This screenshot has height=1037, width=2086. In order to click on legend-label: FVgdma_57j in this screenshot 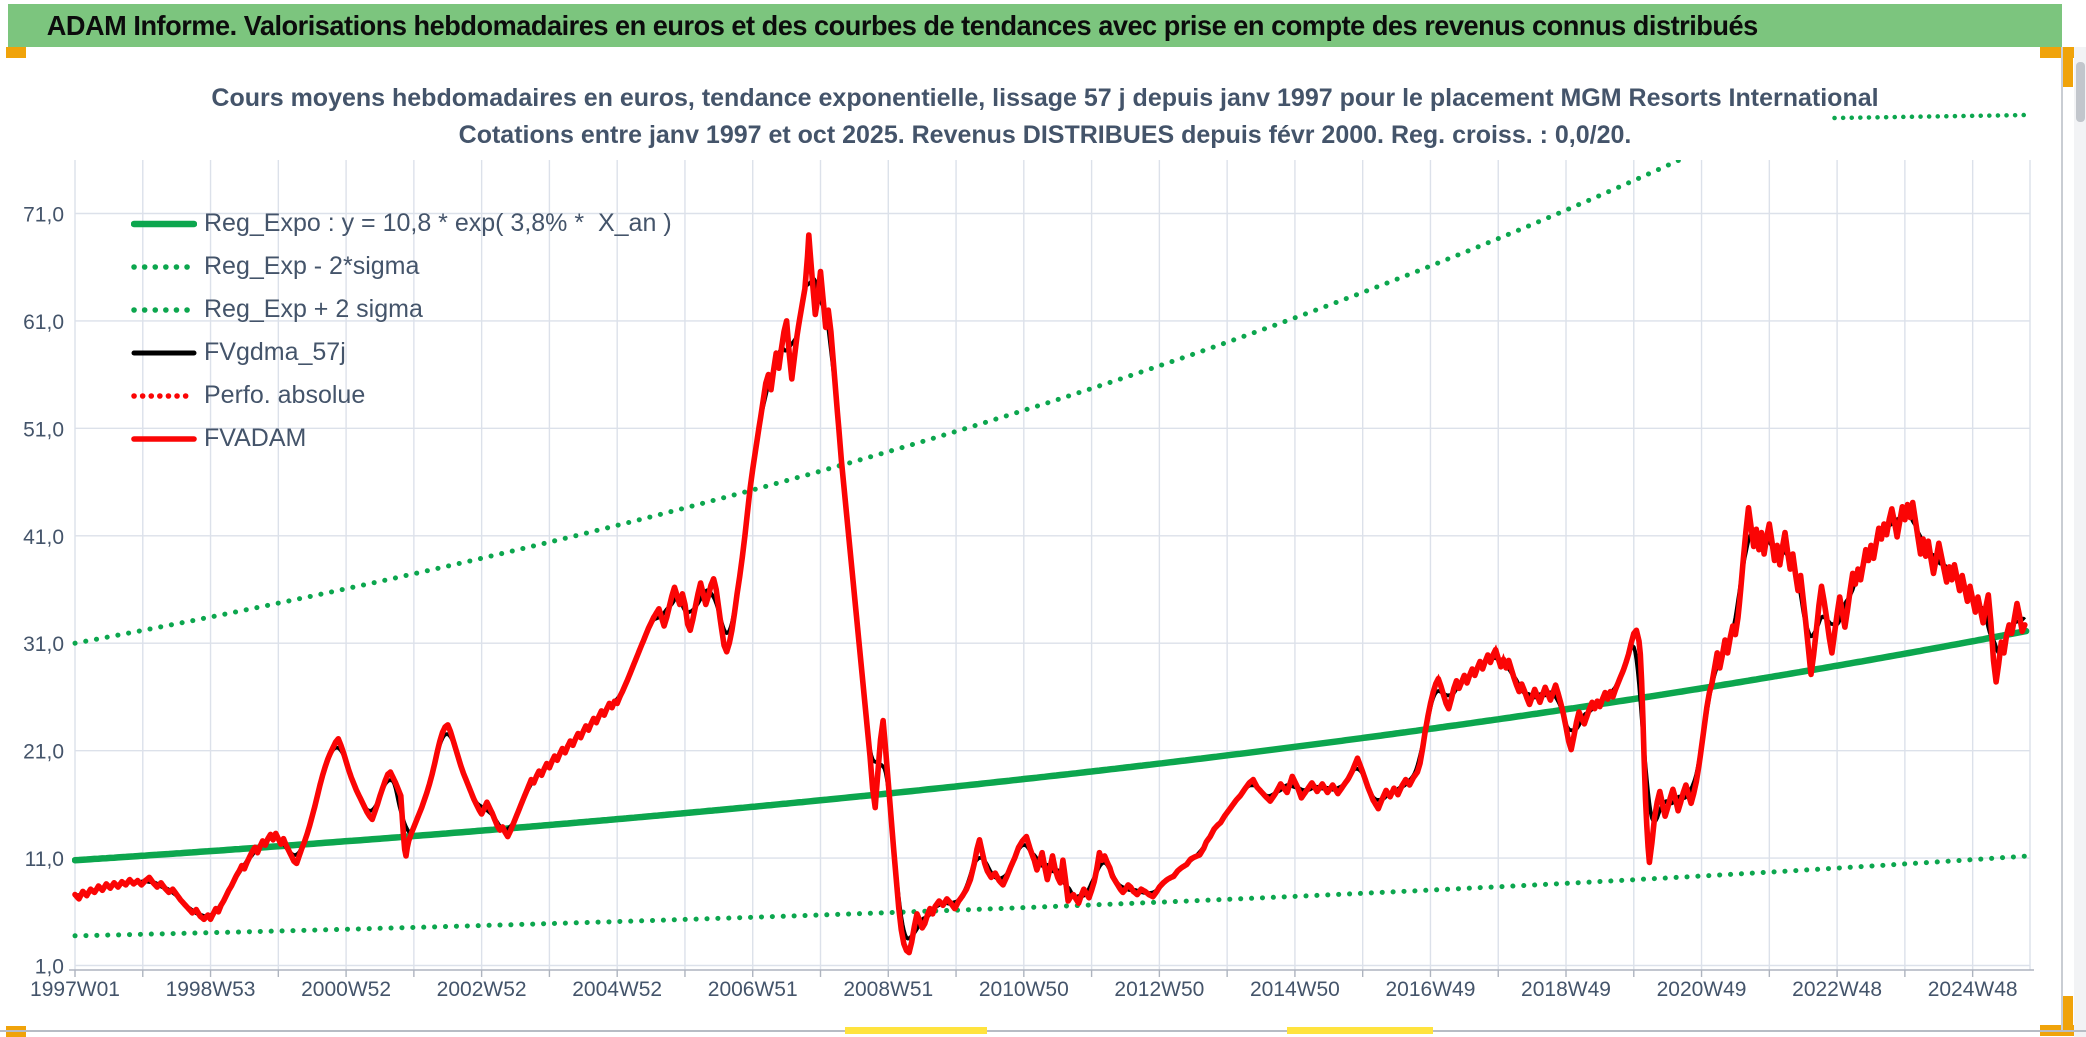, I will do `click(275, 352)`.